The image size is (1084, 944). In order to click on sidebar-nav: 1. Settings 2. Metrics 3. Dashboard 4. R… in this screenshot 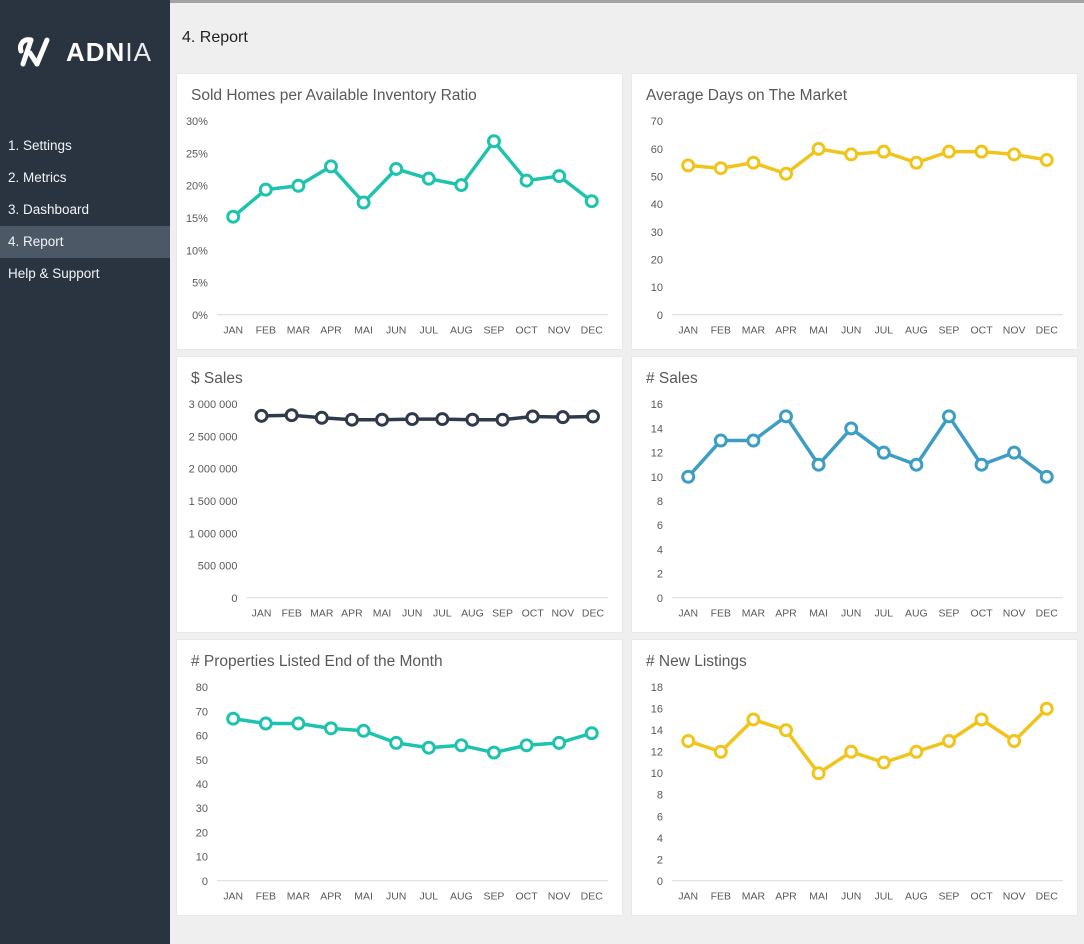, I will do `click(85, 210)`.